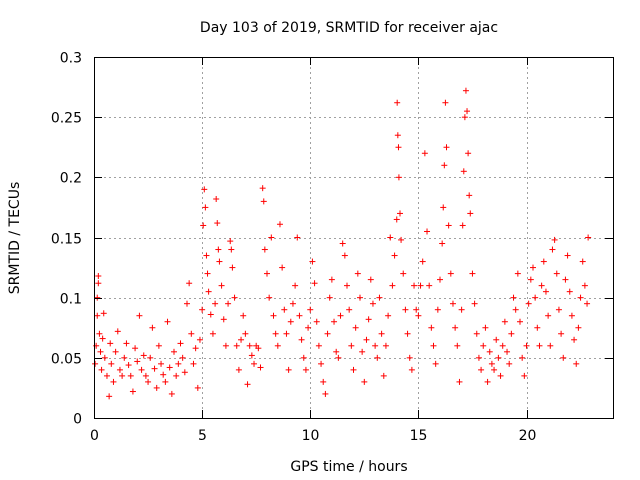 The image size is (640, 480). Describe the element at coordinates (66, 119) in the screenshot. I see `y-tick-label: 0.25` at that location.